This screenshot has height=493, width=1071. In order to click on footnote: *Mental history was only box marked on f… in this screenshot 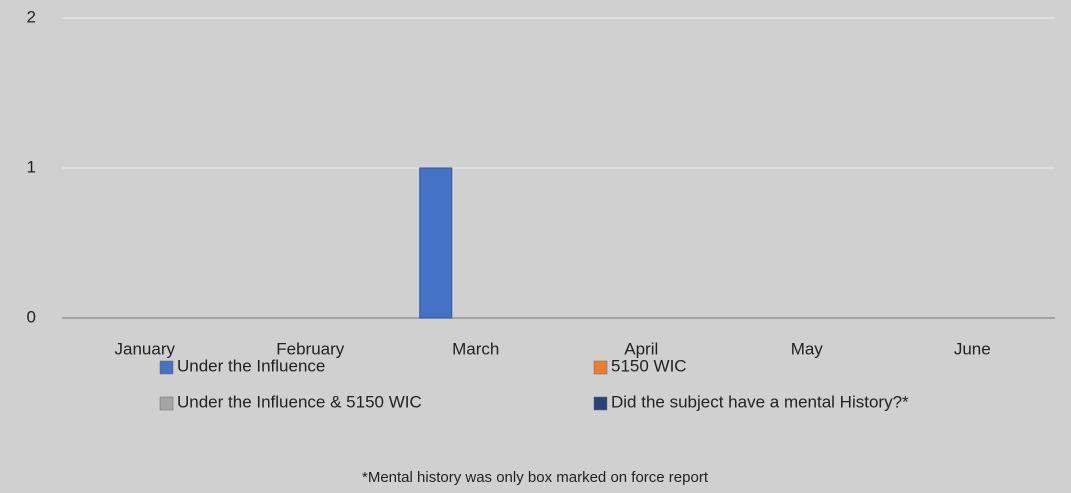, I will do `click(535, 477)`.